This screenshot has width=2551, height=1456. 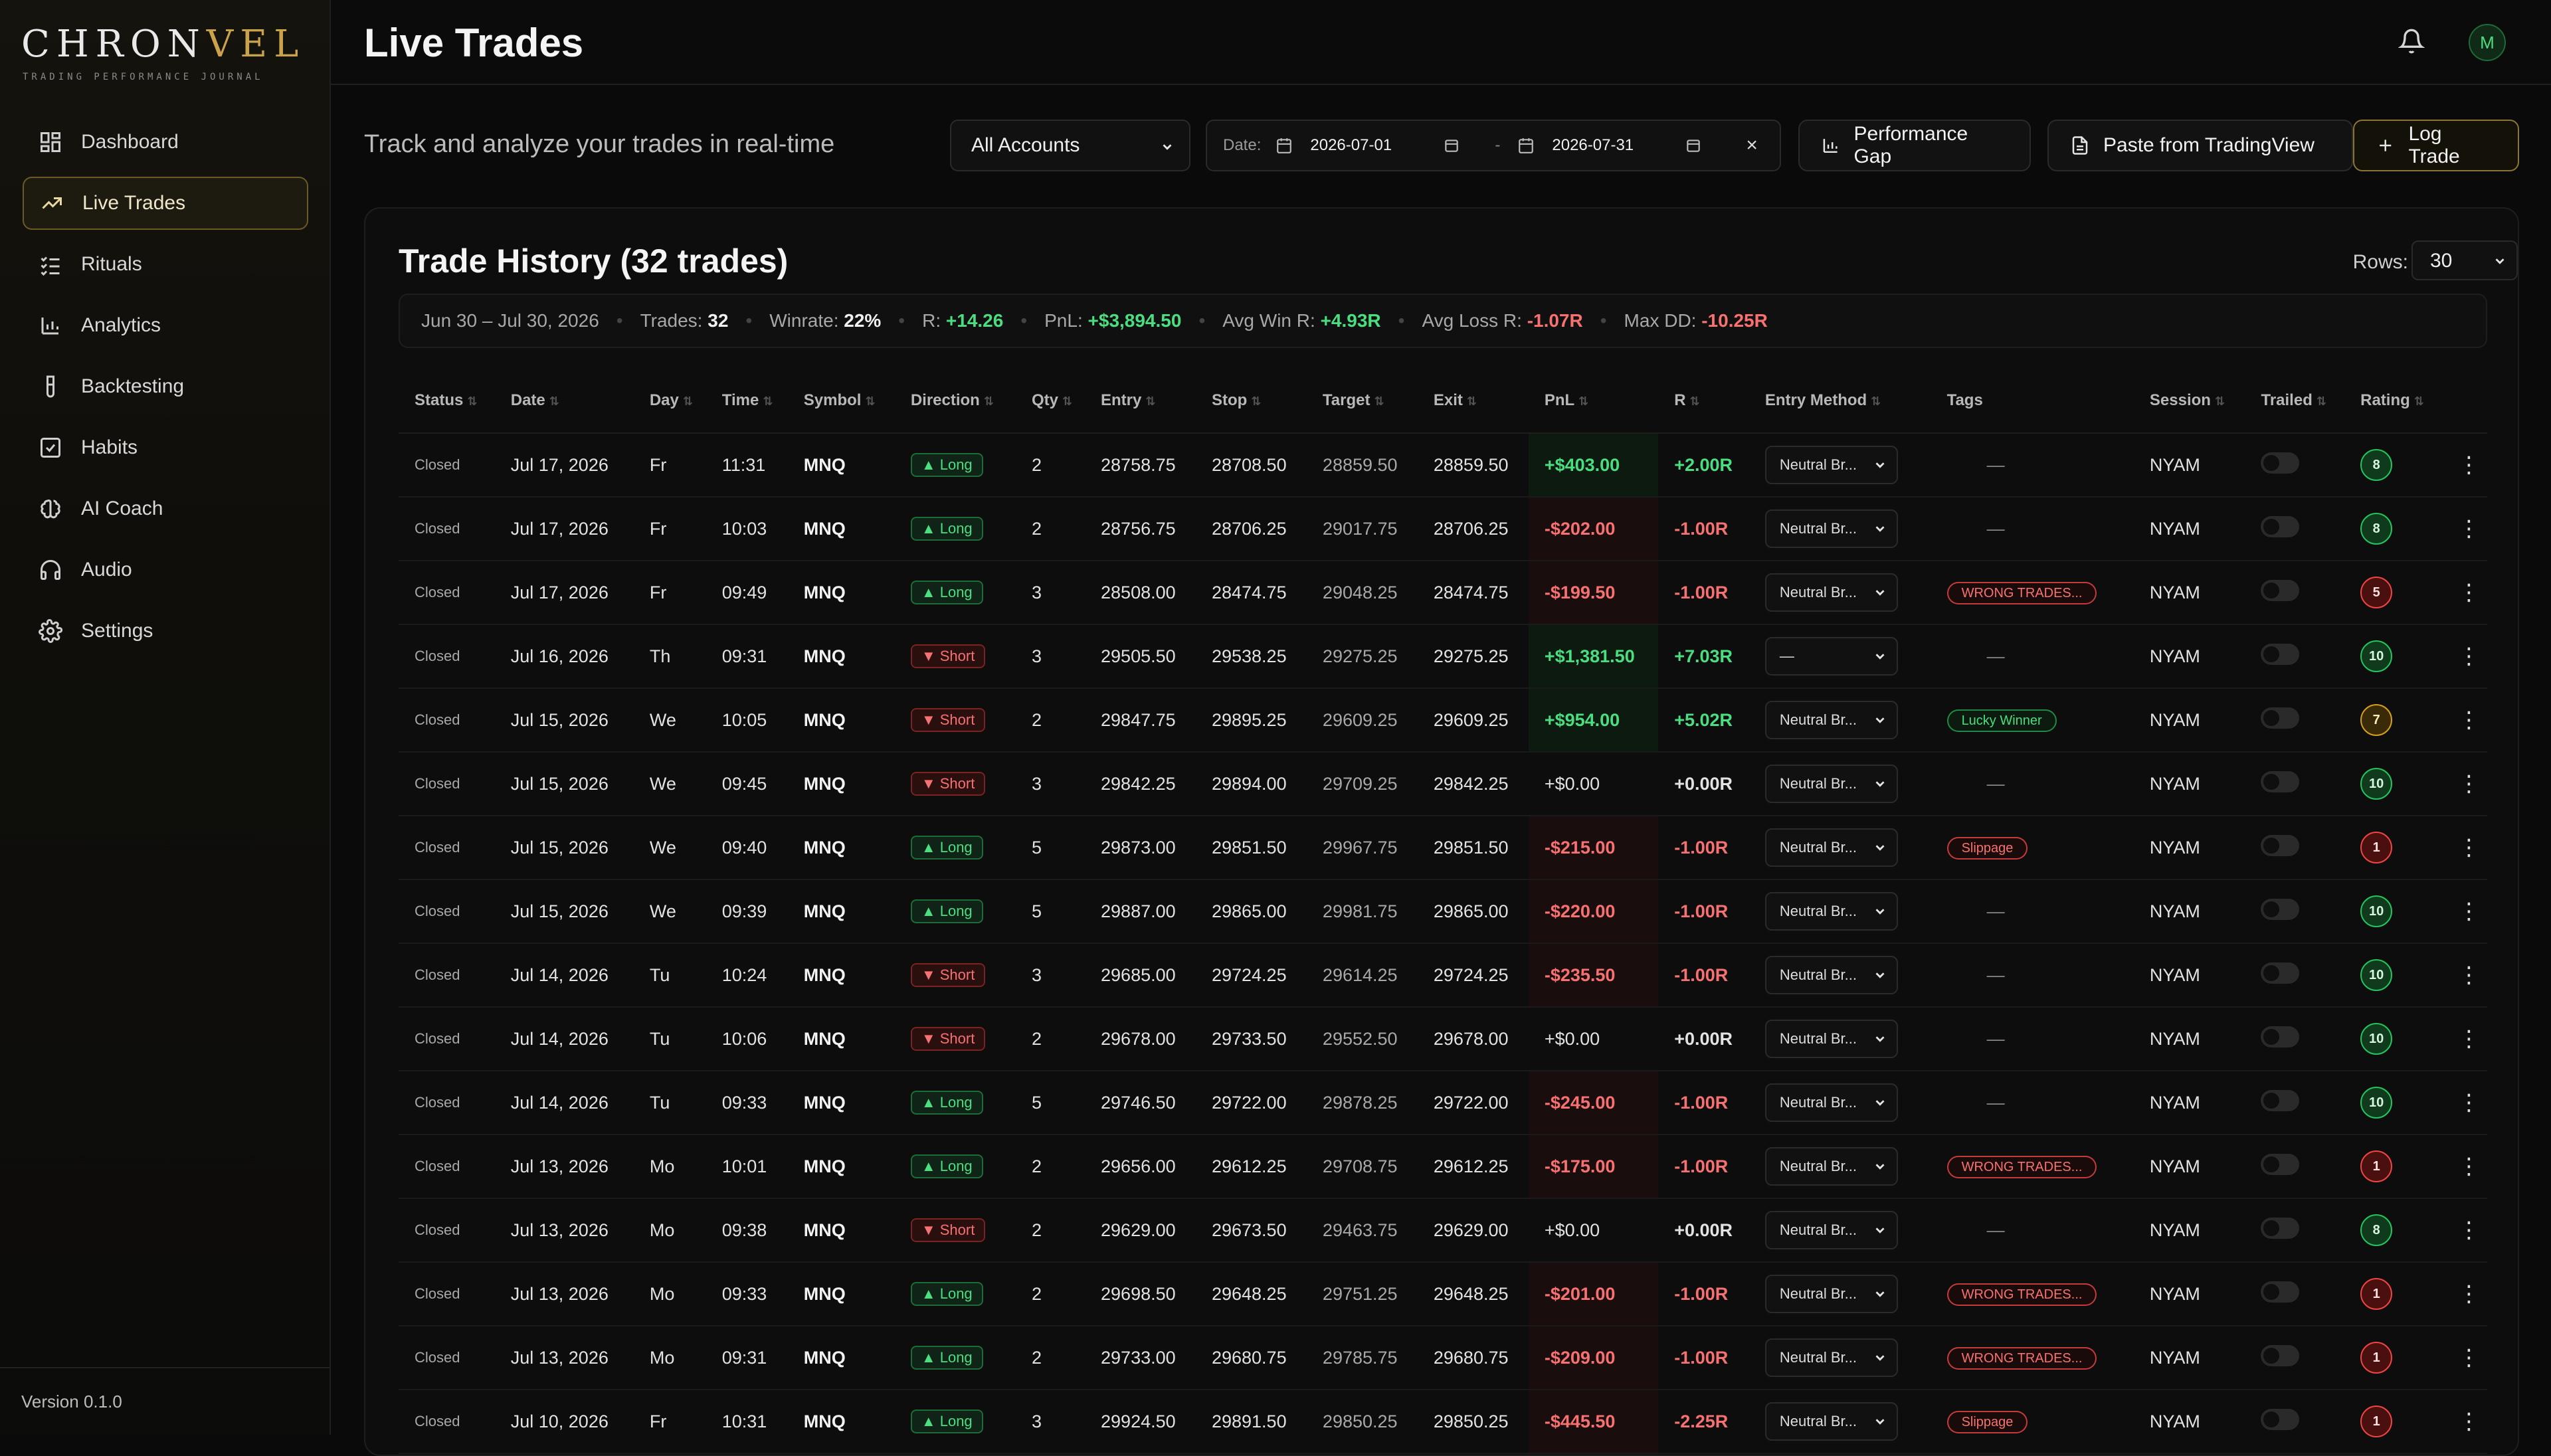 I want to click on column-header-exit: Exit ⇅, so click(x=1473, y=401).